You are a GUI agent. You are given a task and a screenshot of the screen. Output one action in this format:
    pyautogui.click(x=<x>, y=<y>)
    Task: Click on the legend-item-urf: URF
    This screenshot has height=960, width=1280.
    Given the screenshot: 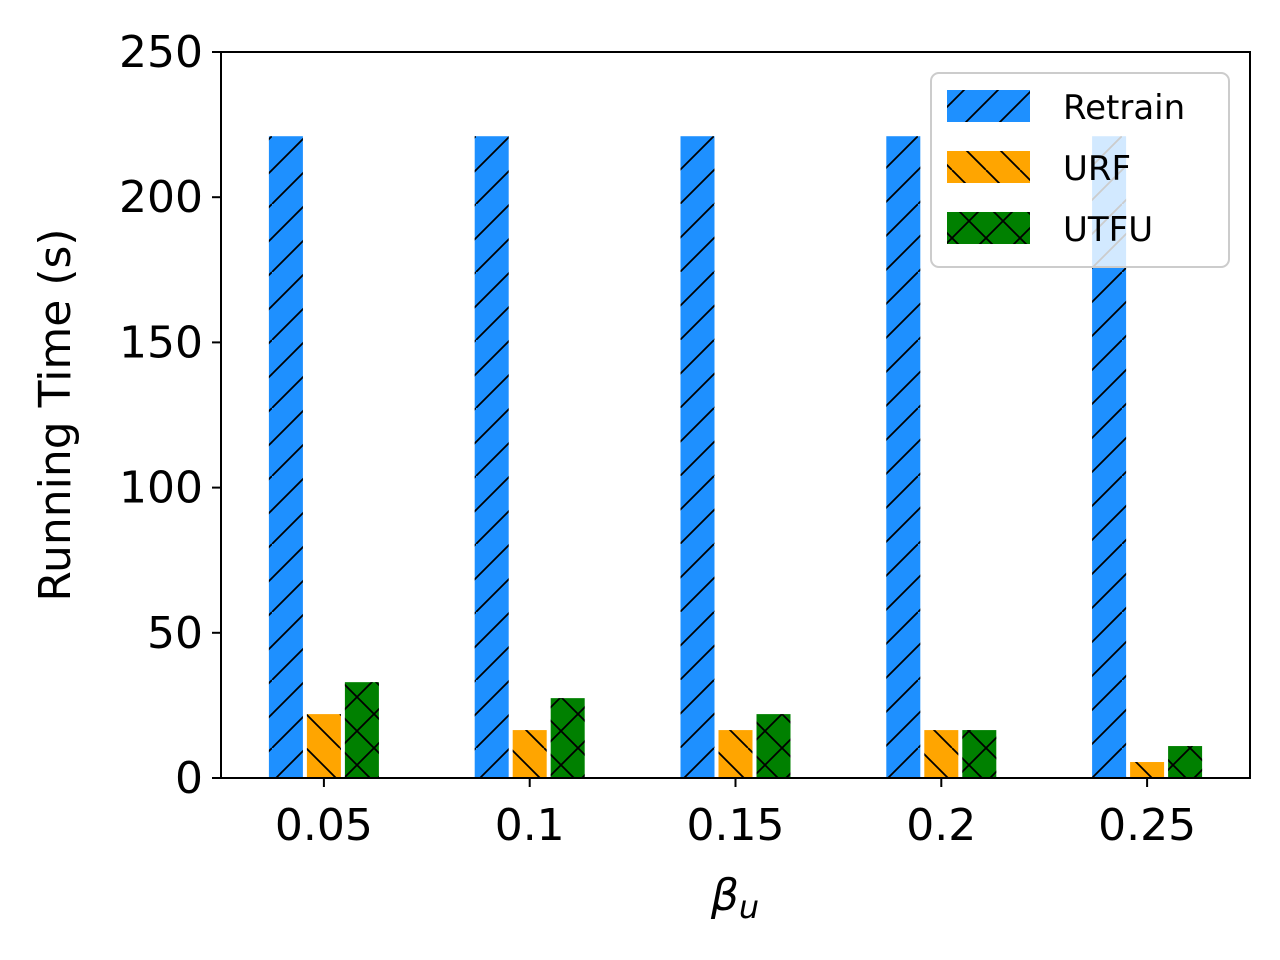 What is the action you would take?
    pyautogui.click(x=1039, y=169)
    